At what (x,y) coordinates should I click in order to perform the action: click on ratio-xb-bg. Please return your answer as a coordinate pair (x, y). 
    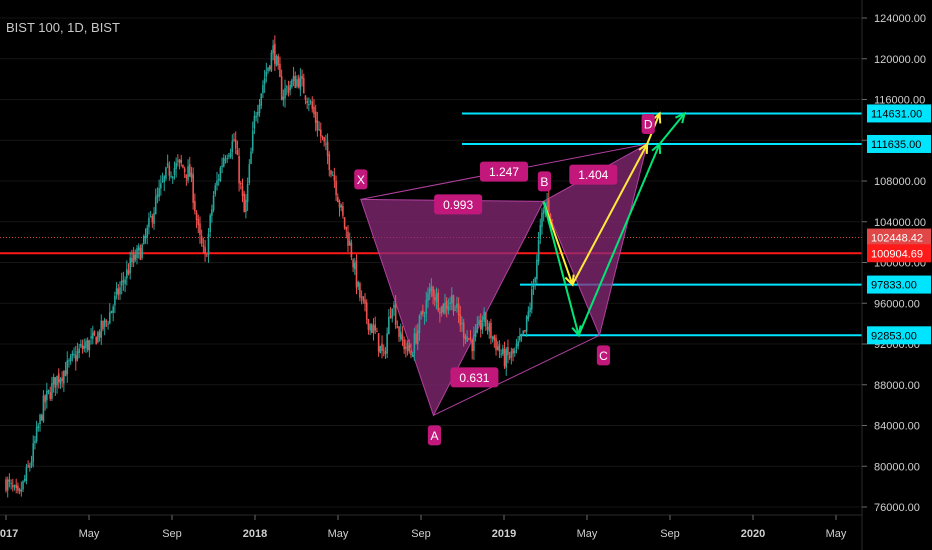
    Looking at the image, I should click on (458, 204).